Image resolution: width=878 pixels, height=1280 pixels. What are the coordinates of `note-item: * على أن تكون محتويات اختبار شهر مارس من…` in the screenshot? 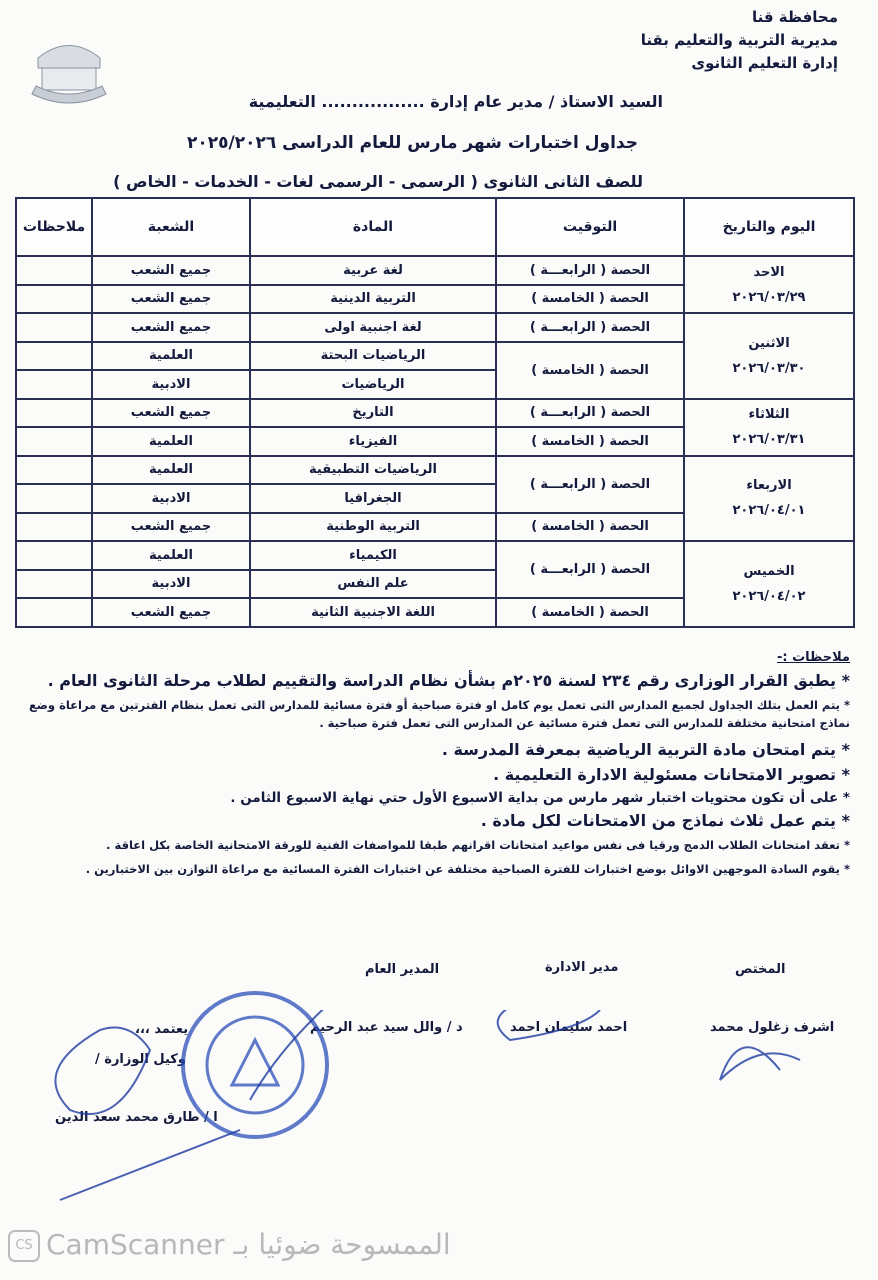 It's located at (540, 798).